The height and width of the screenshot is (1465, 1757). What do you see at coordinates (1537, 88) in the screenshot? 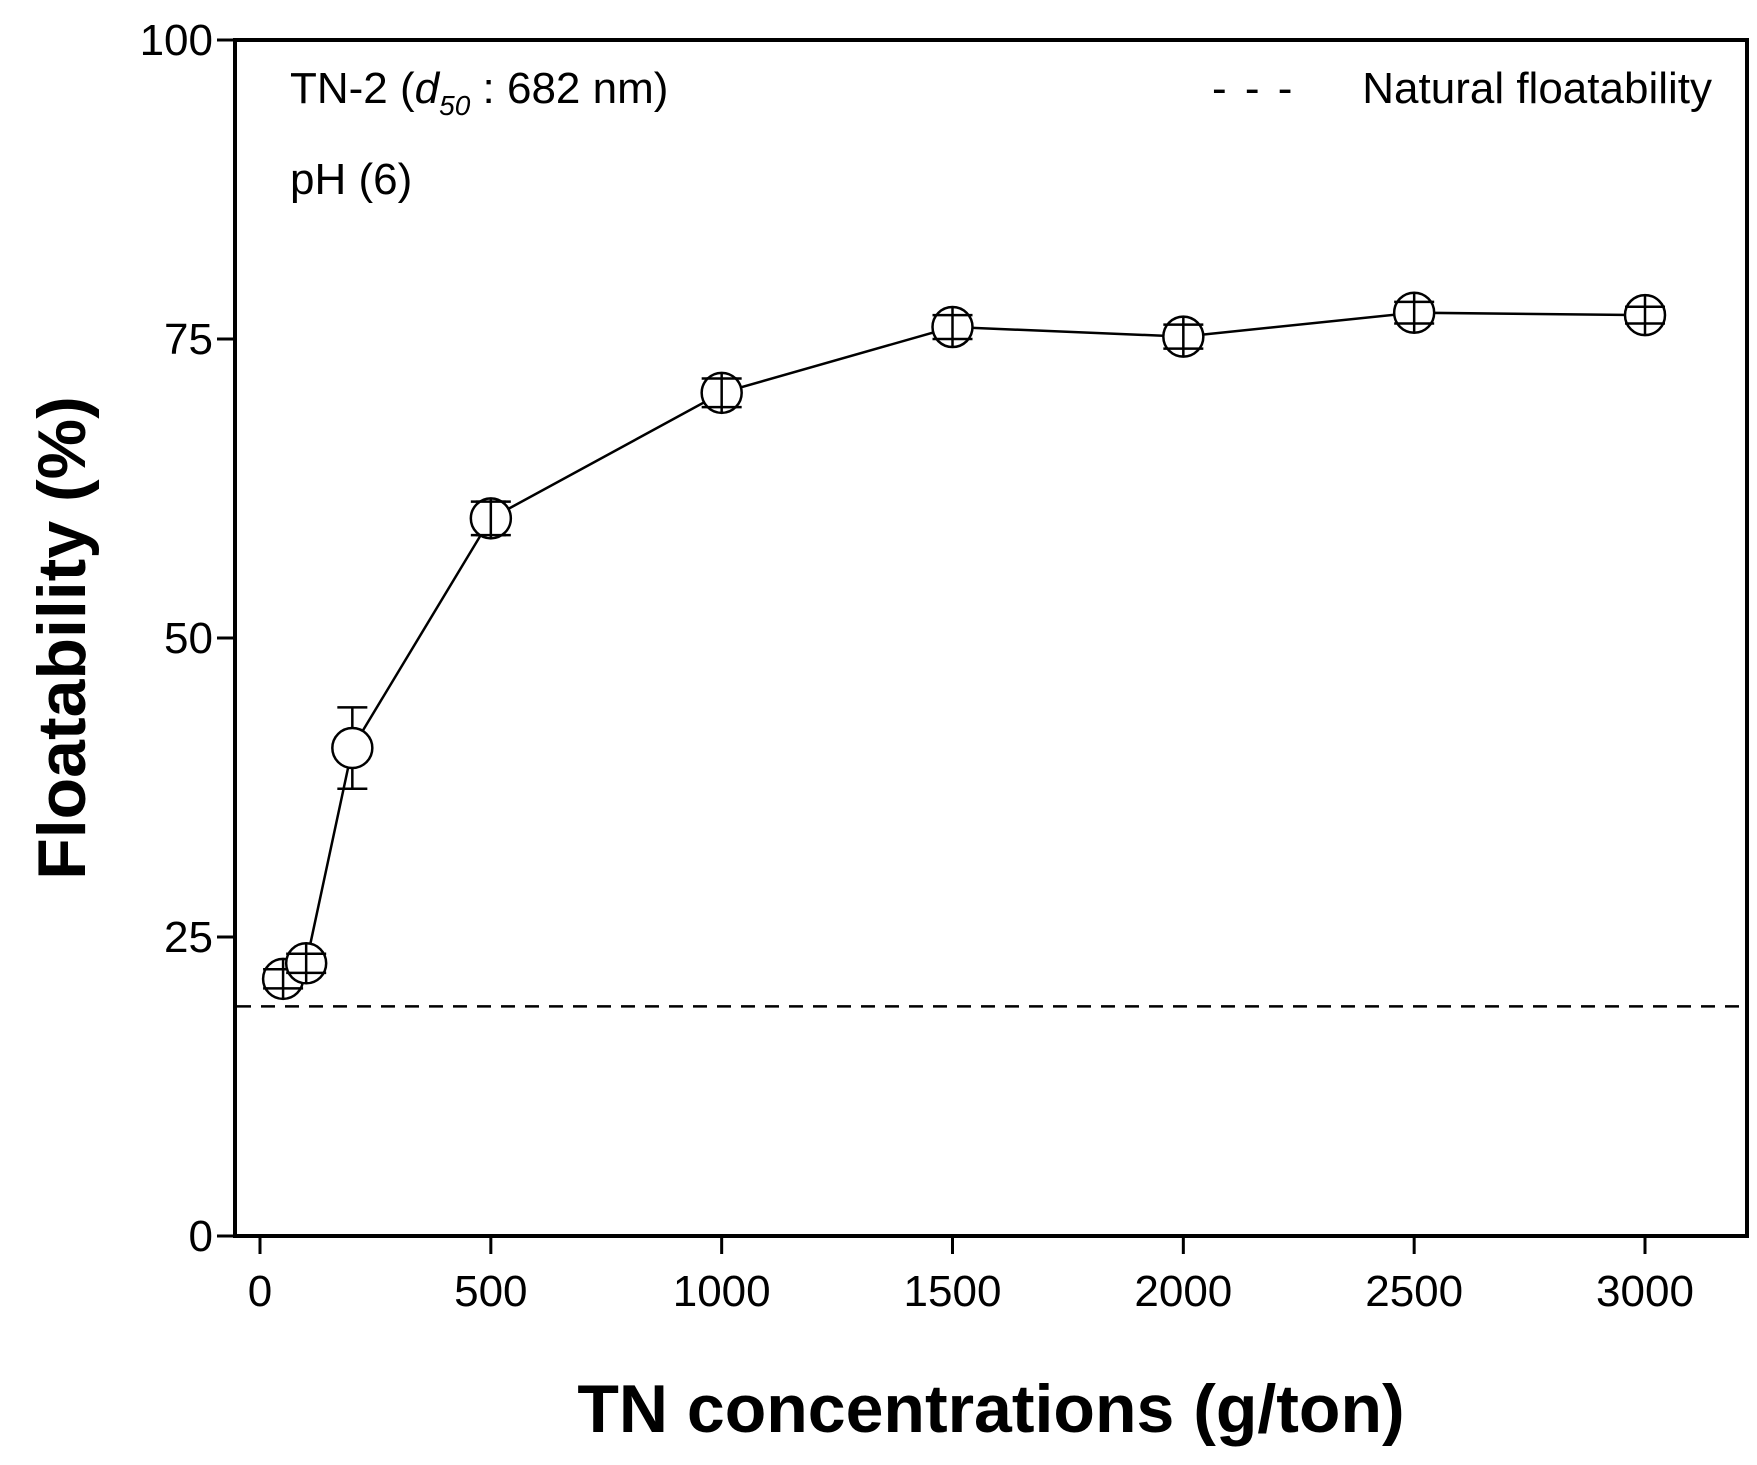
I see `legend-label: Natural floatability` at bounding box center [1537, 88].